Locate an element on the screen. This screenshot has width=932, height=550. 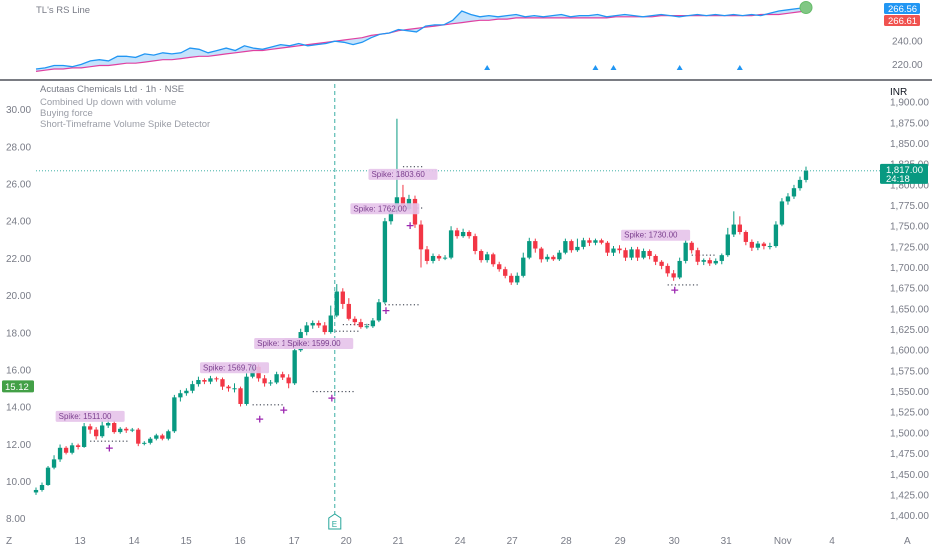
rs-value-badge is located at coordinates (902, 8).